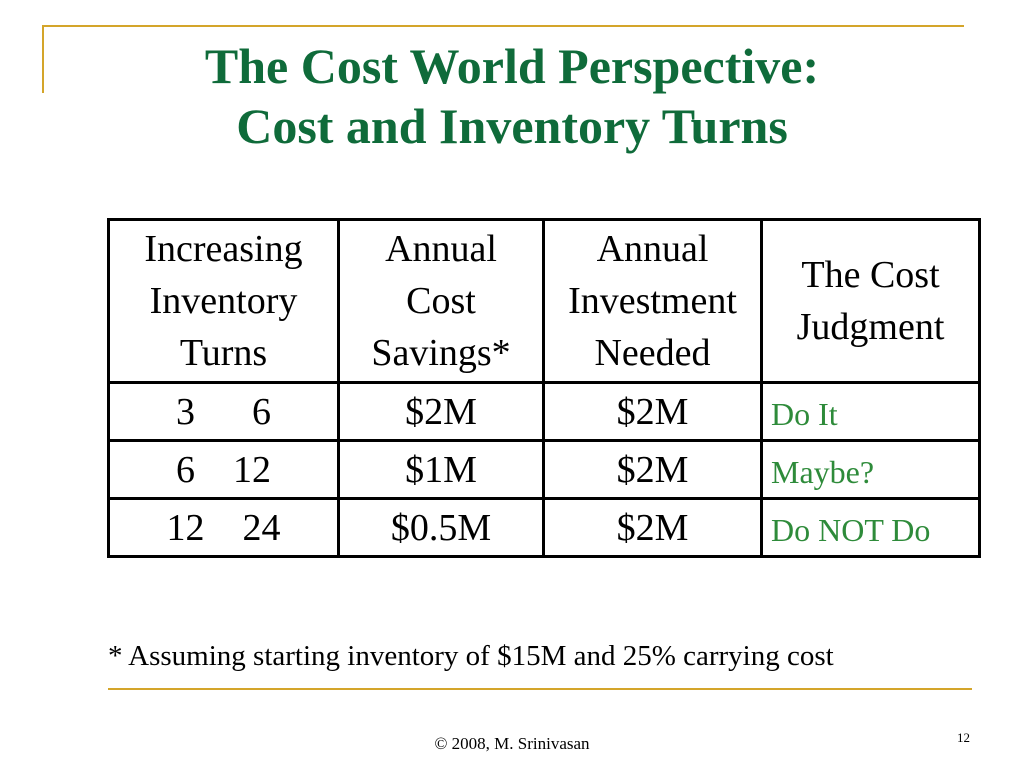 This screenshot has height=768, width=1024. What do you see at coordinates (223, 527) in the screenshot?
I see `cell-turns: 12 24` at bounding box center [223, 527].